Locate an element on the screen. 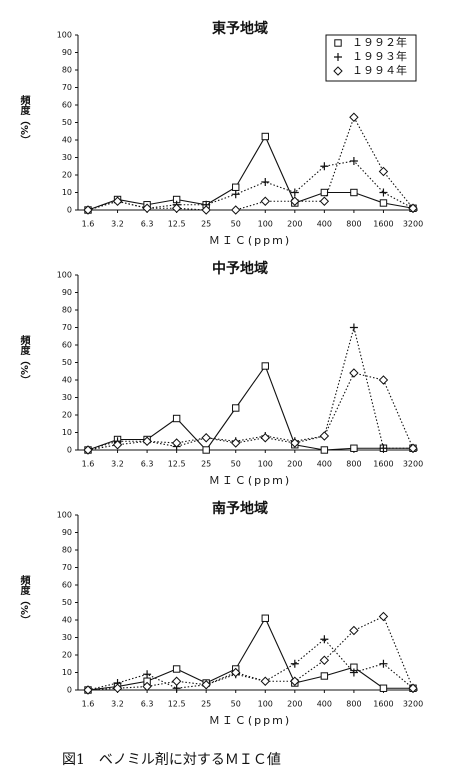 Image resolution: width=472 pixels, height=783 pixels. x-tick-label: 1600 is located at coordinates (383, 224).